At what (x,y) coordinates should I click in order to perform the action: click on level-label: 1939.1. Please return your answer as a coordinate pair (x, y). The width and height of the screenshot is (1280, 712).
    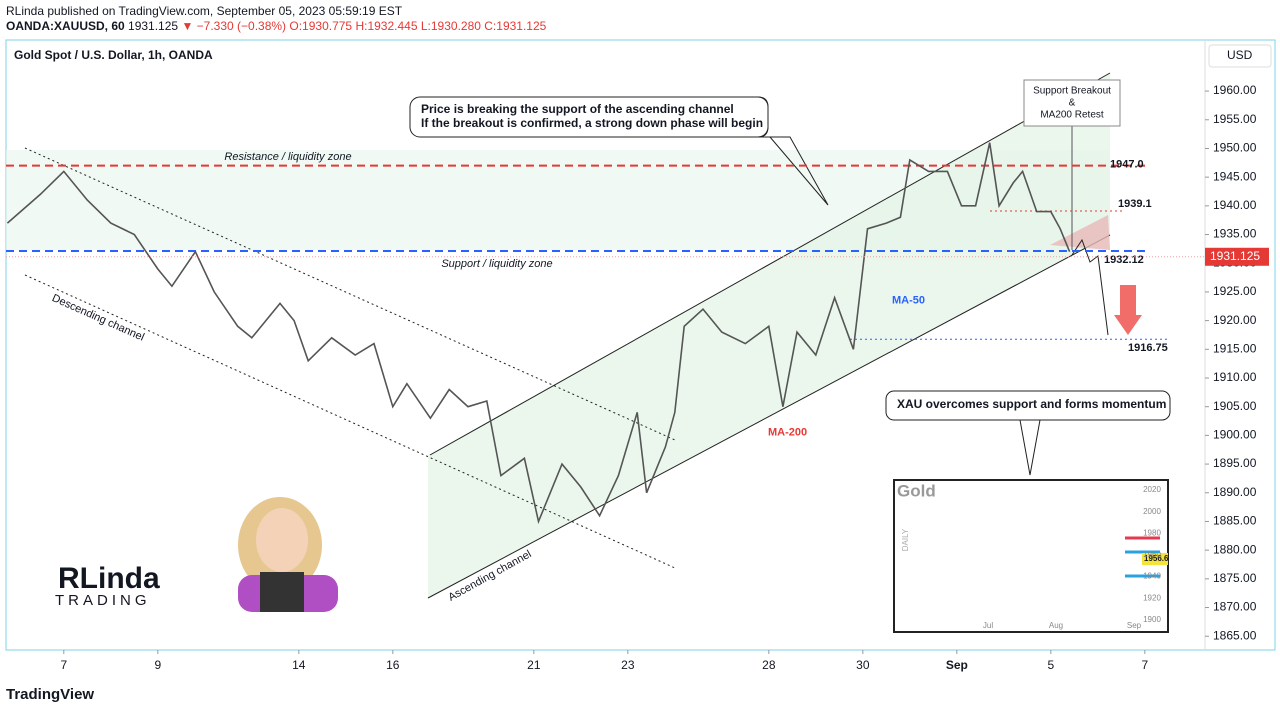
    Looking at the image, I should click on (1135, 204).